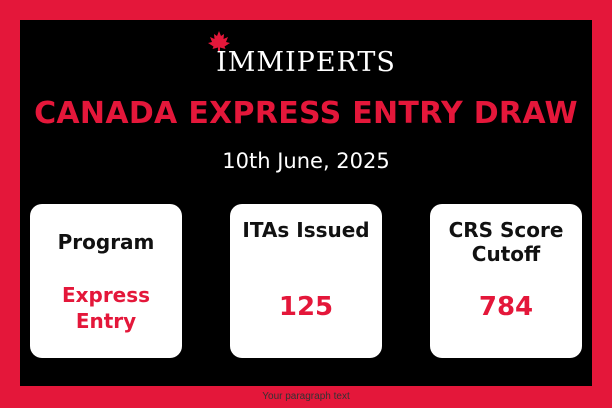  What do you see at coordinates (306, 113) in the screenshot?
I see `headline: CANADA EXPRESS ENTRY DRAW` at bounding box center [306, 113].